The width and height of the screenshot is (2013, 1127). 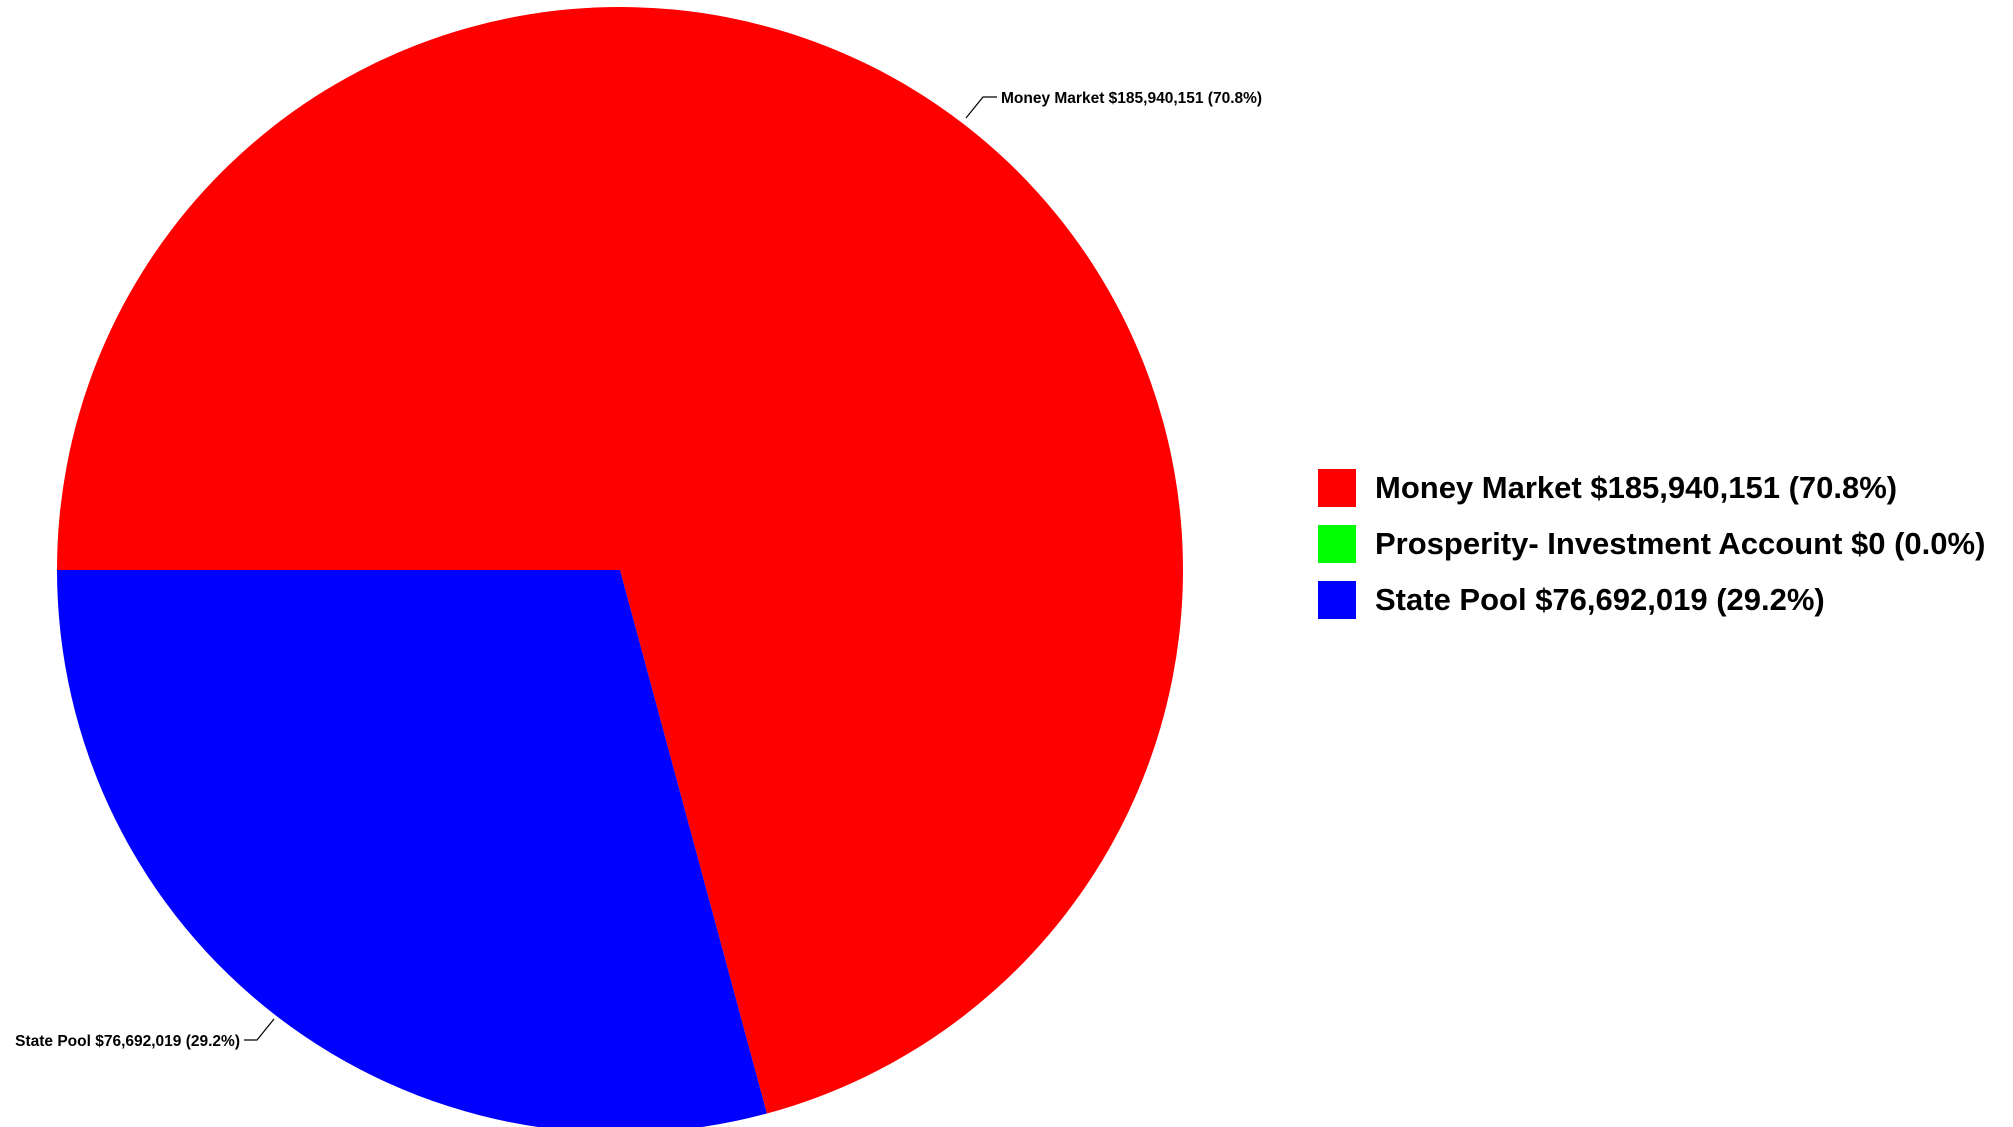 I want to click on legend-label-state-pool: State Pool $76,692,019 (29.2%), so click(x=1600, y=599).